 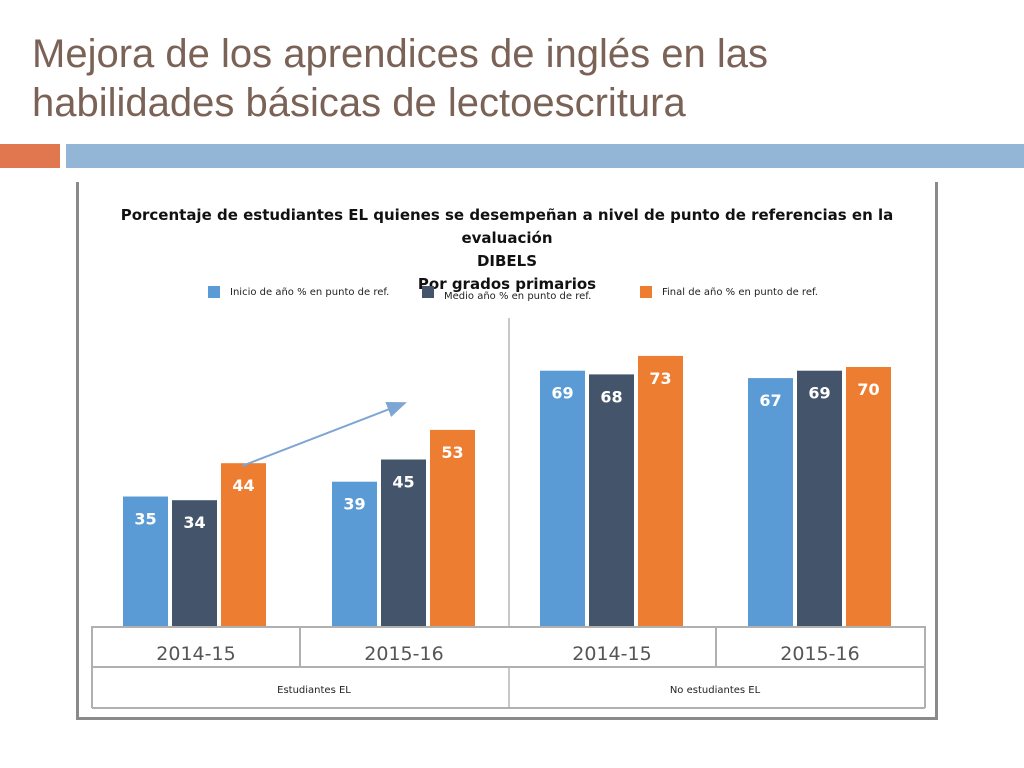 What do you see at coordinates (354, 504) in the screenshot?
I see `data-label-start-1: 39` at bounding box center [354, 504].